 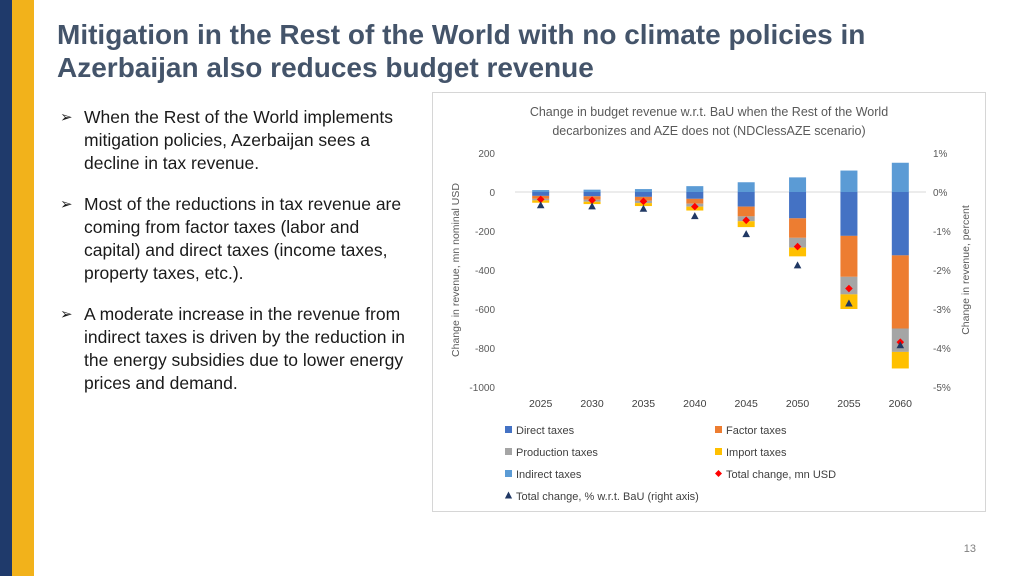 I want to click on y2-tick-label: 0%, so click(x=940, y=193).